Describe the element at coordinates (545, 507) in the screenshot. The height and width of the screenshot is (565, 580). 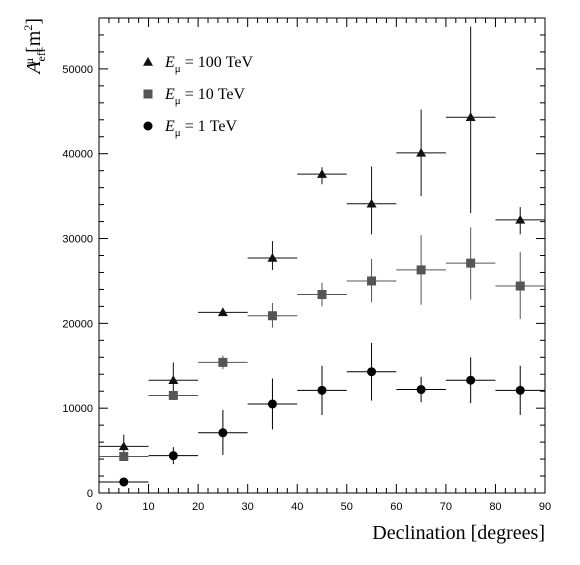
I see `x-tick-label: 90` at that location.